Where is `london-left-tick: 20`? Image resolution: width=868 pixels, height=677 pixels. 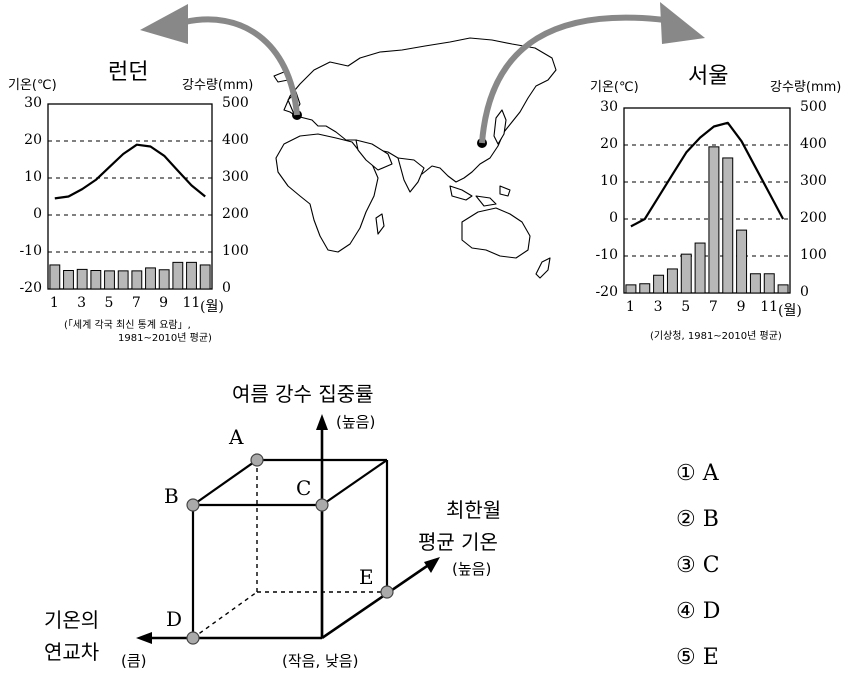
london-left-tick: 20 is located at coordinates (33, 140).